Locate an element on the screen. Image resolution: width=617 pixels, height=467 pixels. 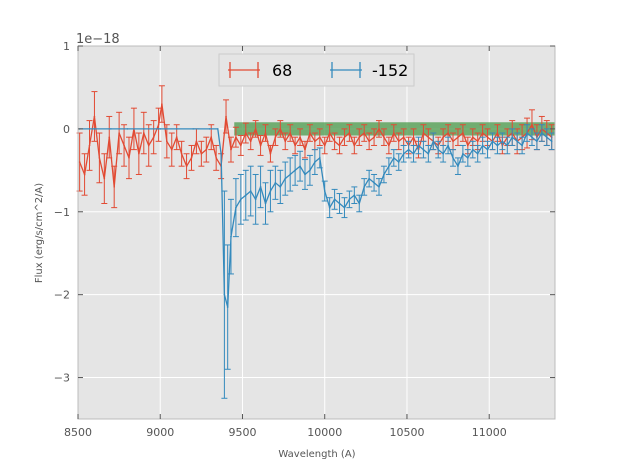
legend-marks is located at coordinates (295, 70).